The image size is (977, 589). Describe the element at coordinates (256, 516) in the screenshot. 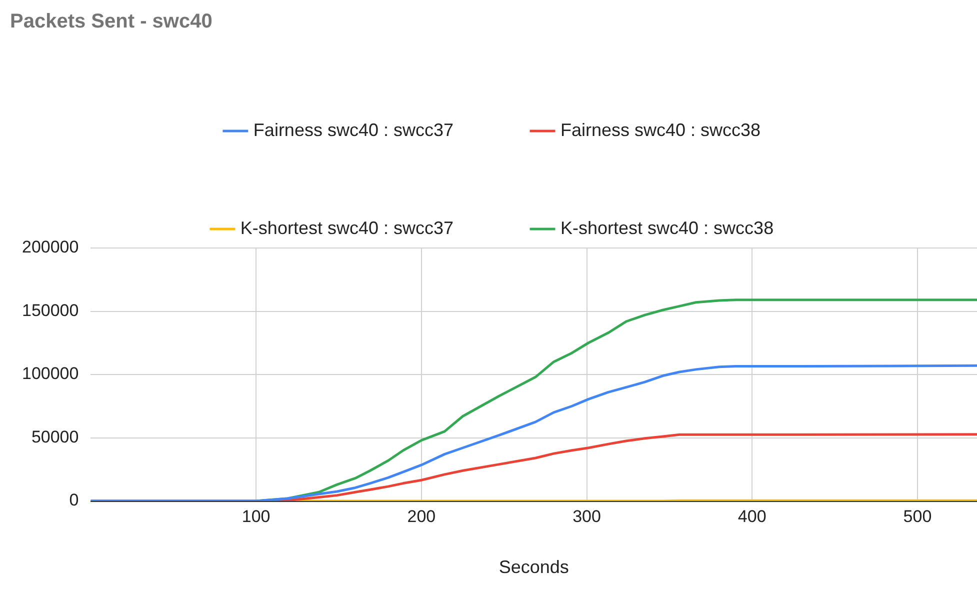

I see `x-tick-label: 100` at that location.